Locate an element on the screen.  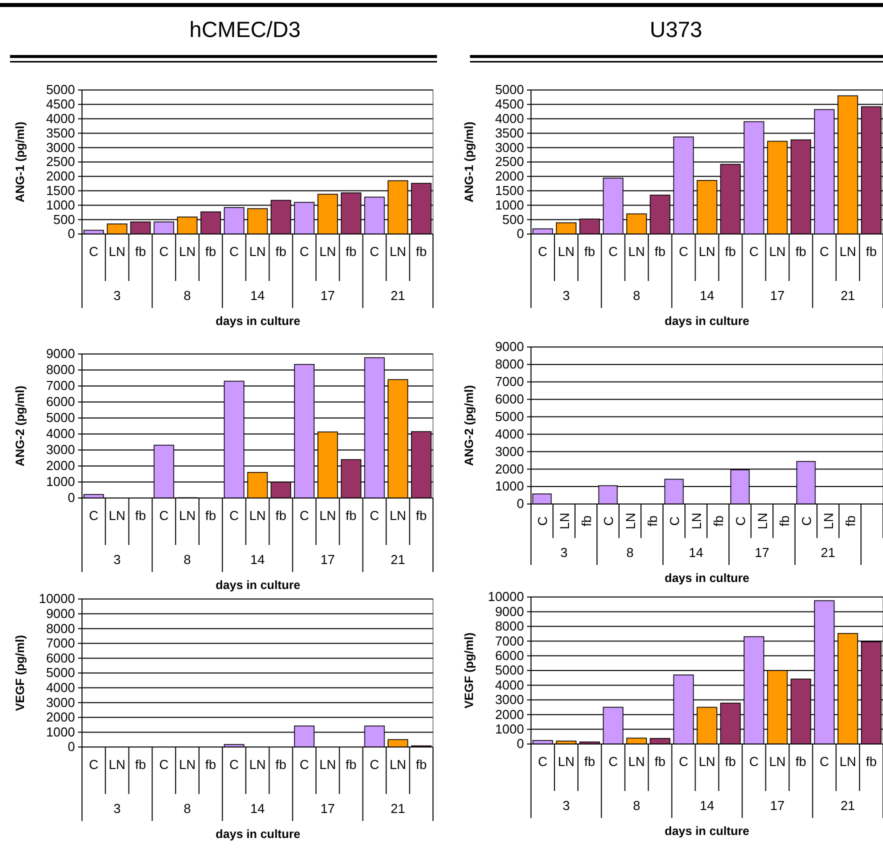
y-tick-label: 10000 is located at coordinates (56, 598).